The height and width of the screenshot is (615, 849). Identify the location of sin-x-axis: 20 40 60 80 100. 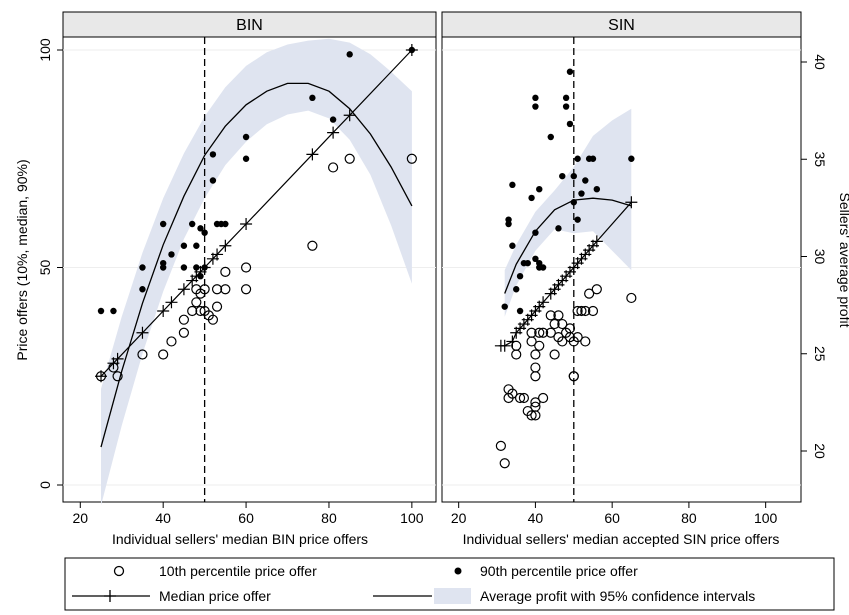
(614, 514).